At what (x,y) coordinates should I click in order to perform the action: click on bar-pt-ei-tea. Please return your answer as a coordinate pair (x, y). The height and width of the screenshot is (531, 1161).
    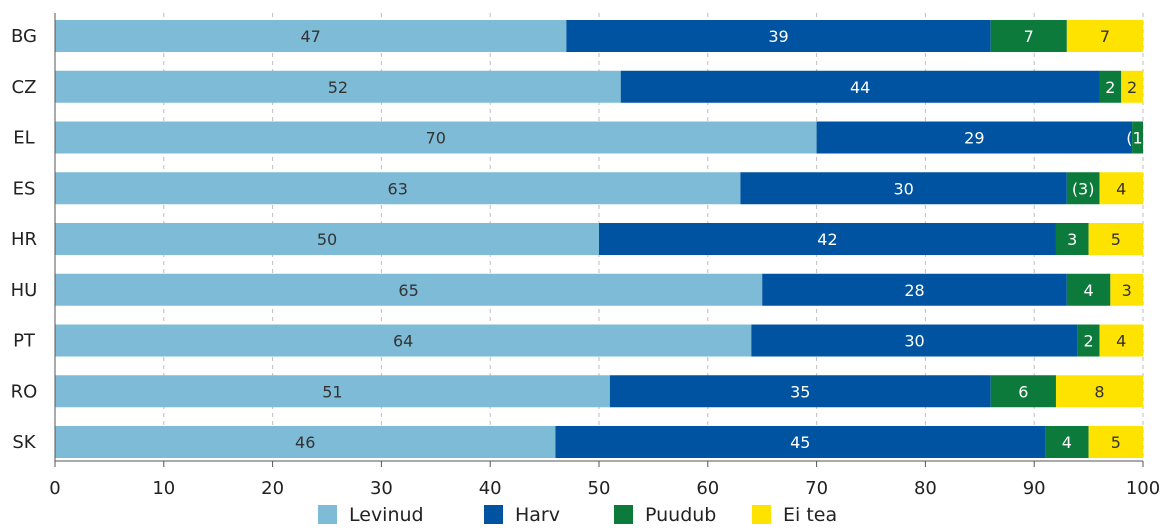
    Looking at the image, I should click on (1121, 340).